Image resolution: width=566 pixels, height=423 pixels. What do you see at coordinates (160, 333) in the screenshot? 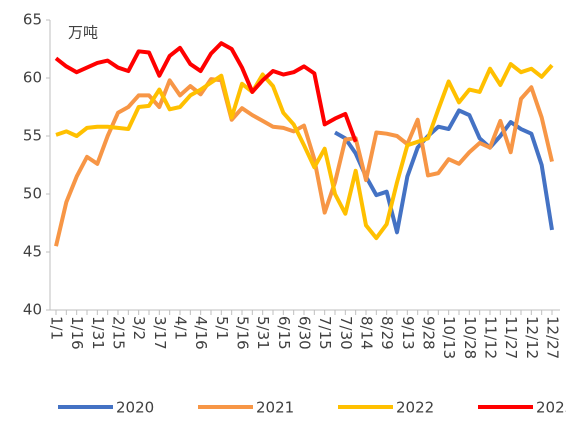
I see `x-tick-label: 3/17` at bounding box center [160, 333].